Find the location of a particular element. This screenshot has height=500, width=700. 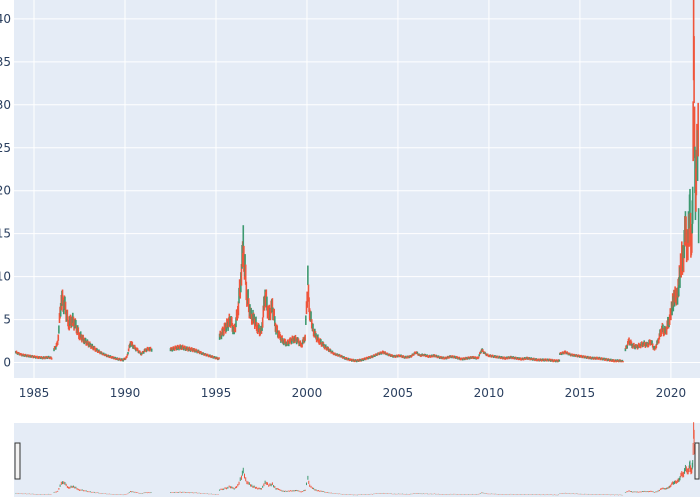

y-tick-label: 20 is located at coordinates (5, 191).